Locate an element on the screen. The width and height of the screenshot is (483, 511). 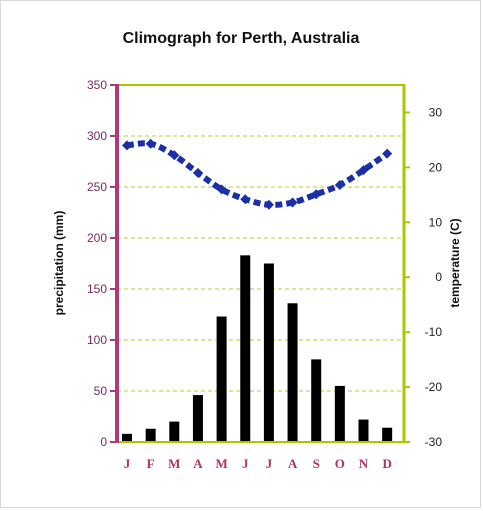
temperature-tick-label: 10 is located at coordinates (436, 222).